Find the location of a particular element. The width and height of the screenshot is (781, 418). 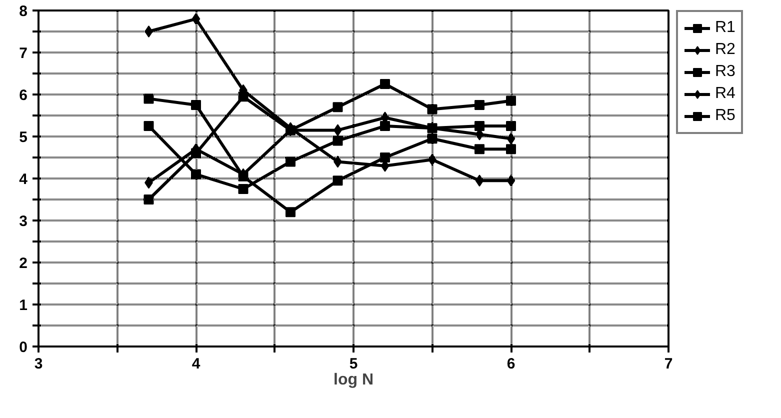

y-tick-label: 8 is located at coordinates (23, 11).